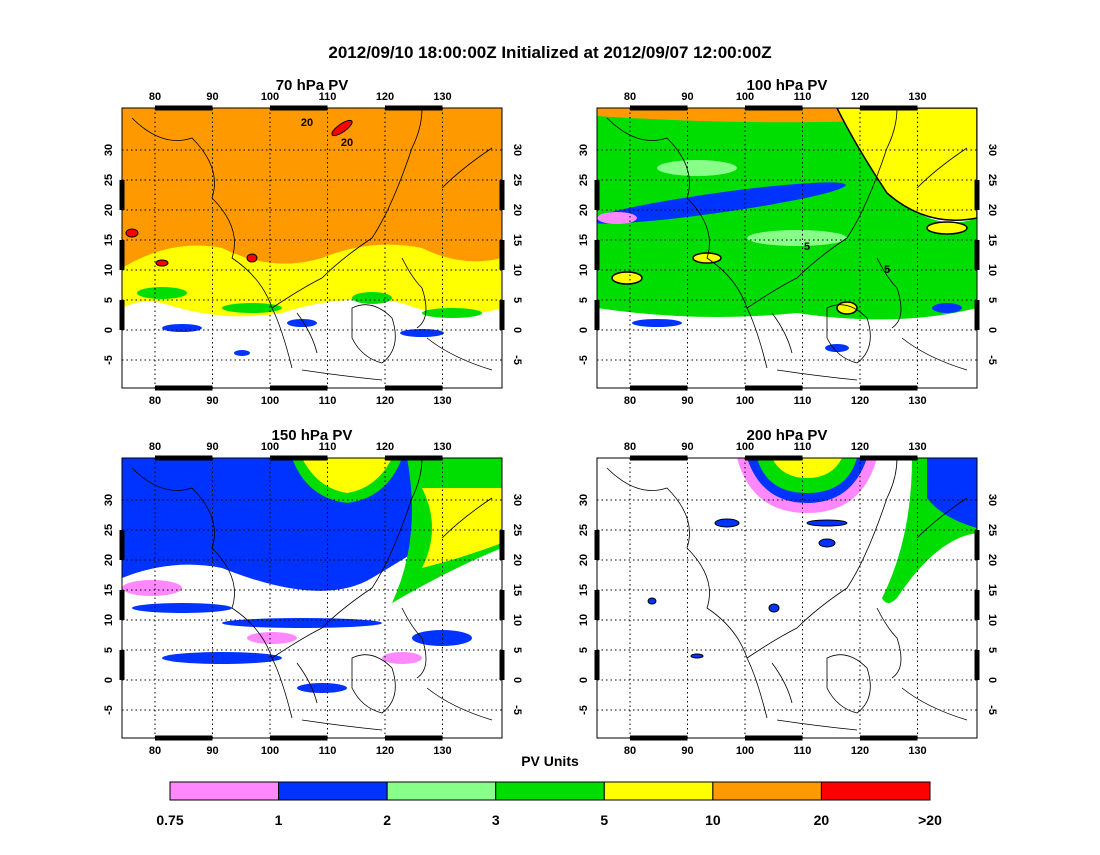  I want to click on colorbar-tick-label: 5, so click(604, 820).